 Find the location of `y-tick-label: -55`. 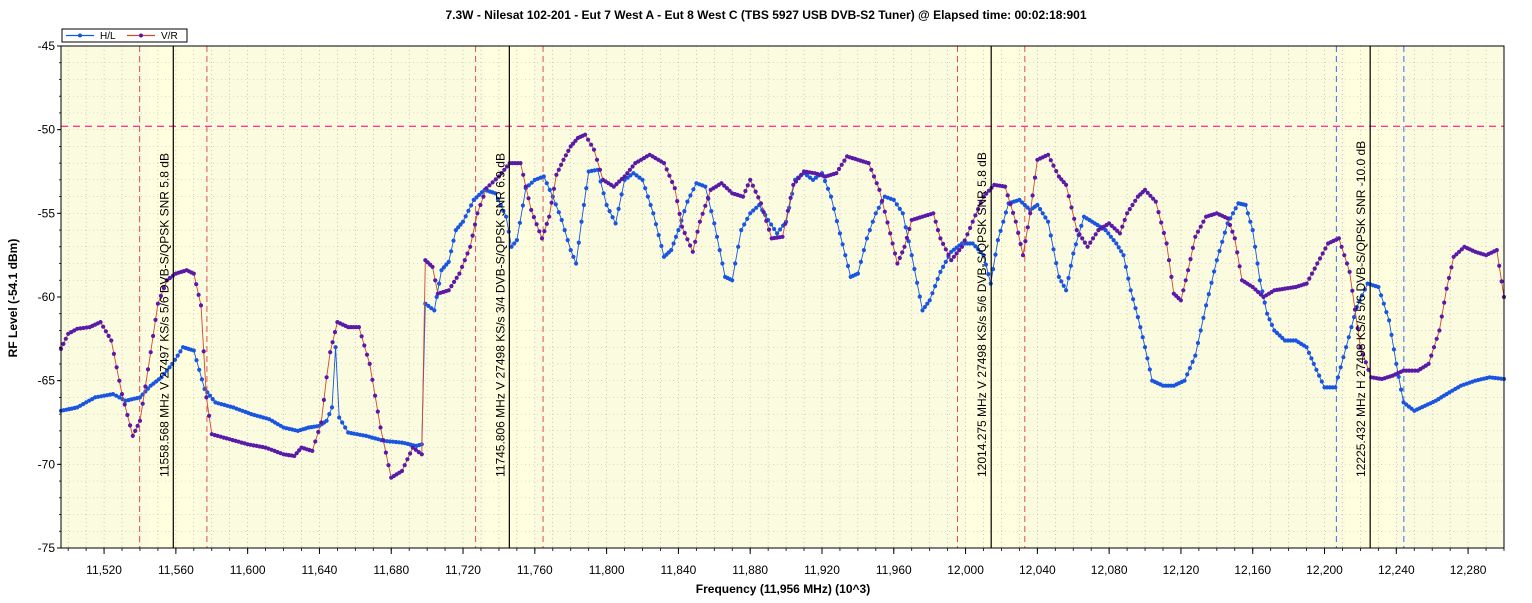

y-tick-label: -55 is located at coordinates (47, 213).